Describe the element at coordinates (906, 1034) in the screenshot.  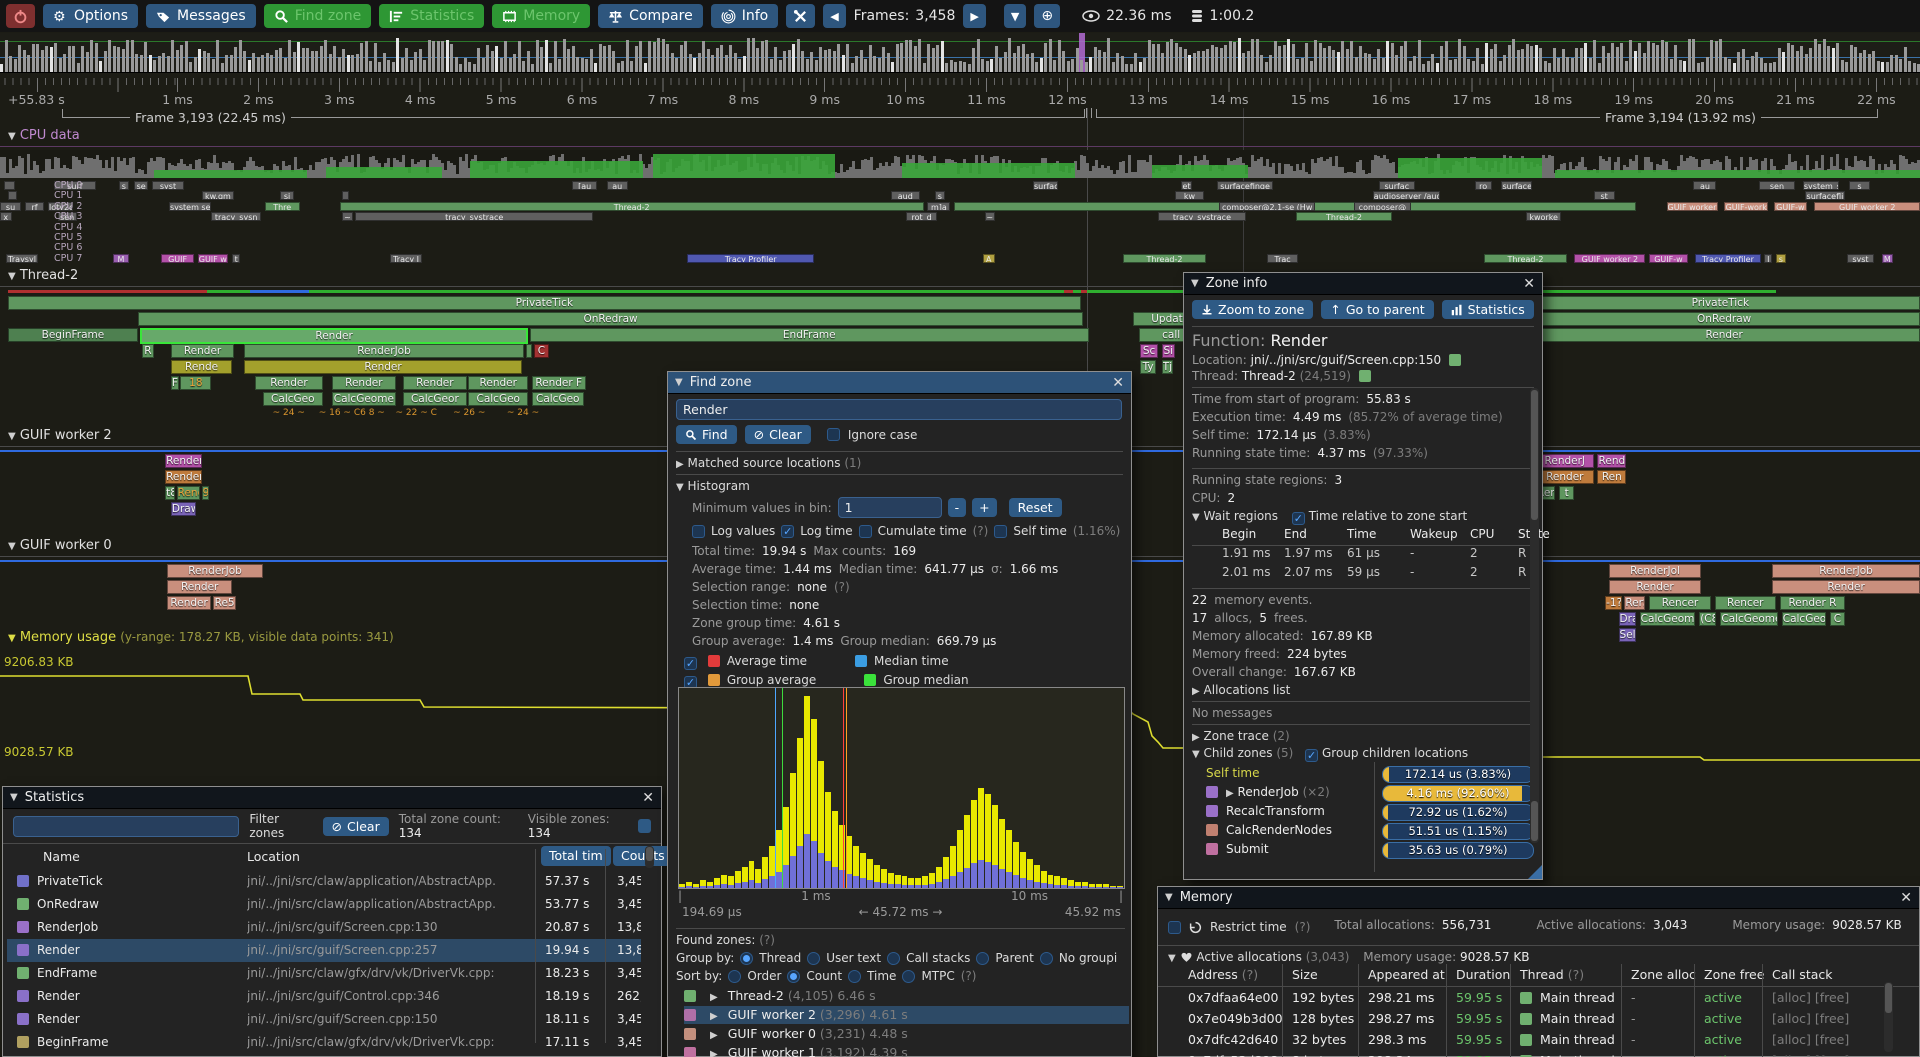
I see `found-zone-group: ▶ GUIF worker 0 (3,231) 4.48 s` at that location.